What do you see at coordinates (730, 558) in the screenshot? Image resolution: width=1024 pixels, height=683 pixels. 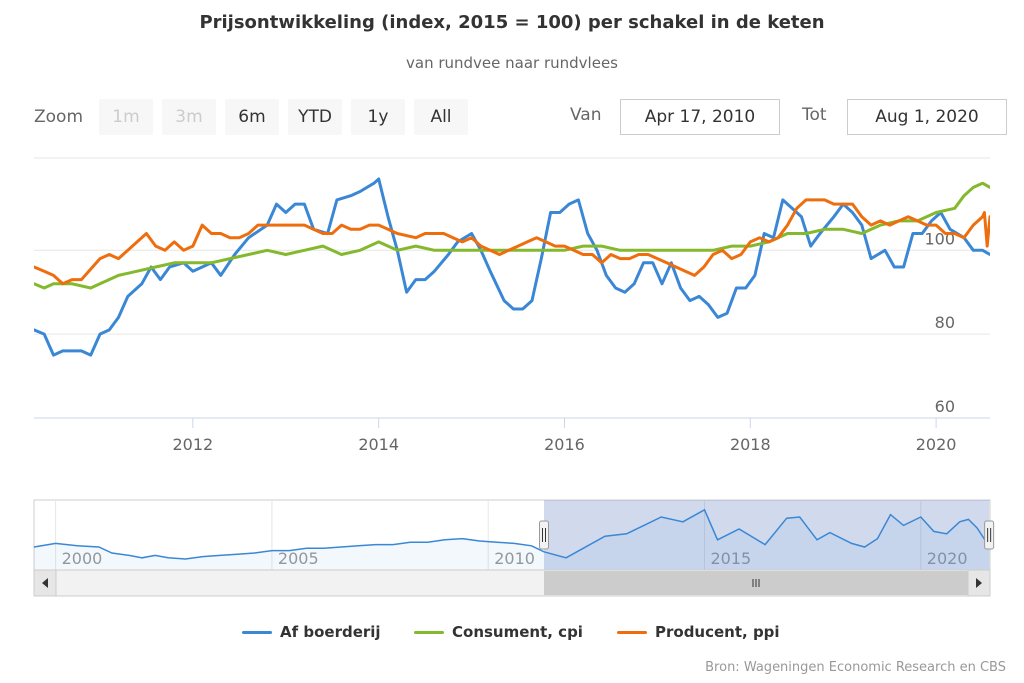 I see `navigator-tick-label: 2015` at bounding box center [730, 558].